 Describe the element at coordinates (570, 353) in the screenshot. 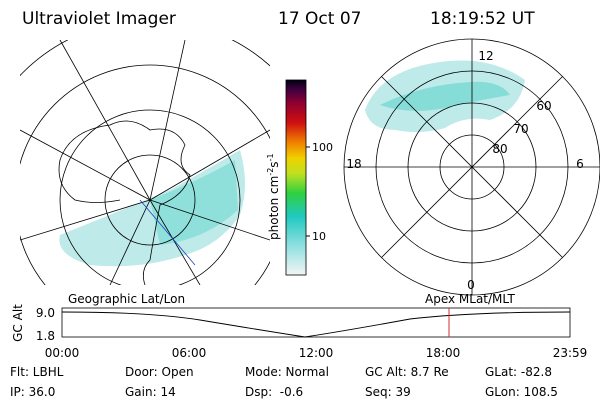

I see `orbit-time-tick: 23:59` at that location.